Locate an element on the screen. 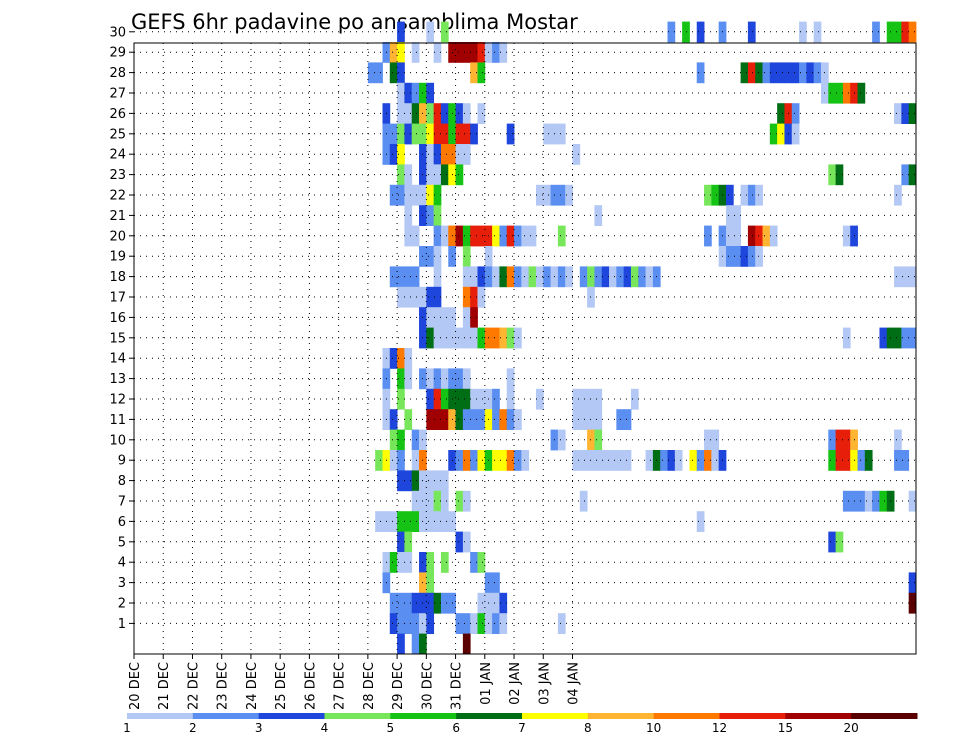 This screenshot has width=960, height=742. x-tick-label: 04 JAN is located at coordinates (574, 683).